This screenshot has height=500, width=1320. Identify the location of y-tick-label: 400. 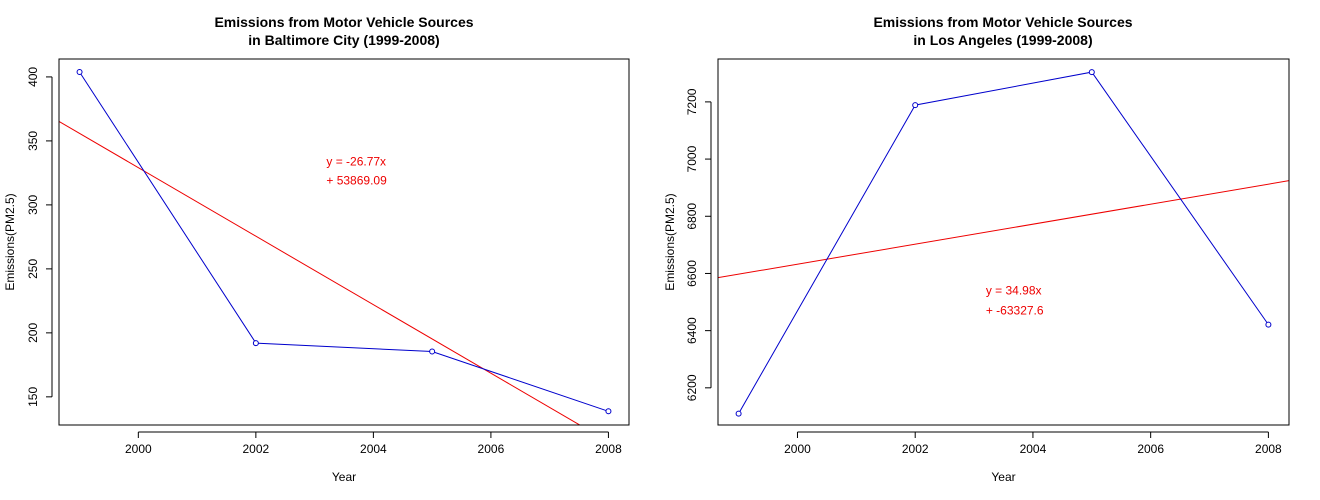
(33, 77).